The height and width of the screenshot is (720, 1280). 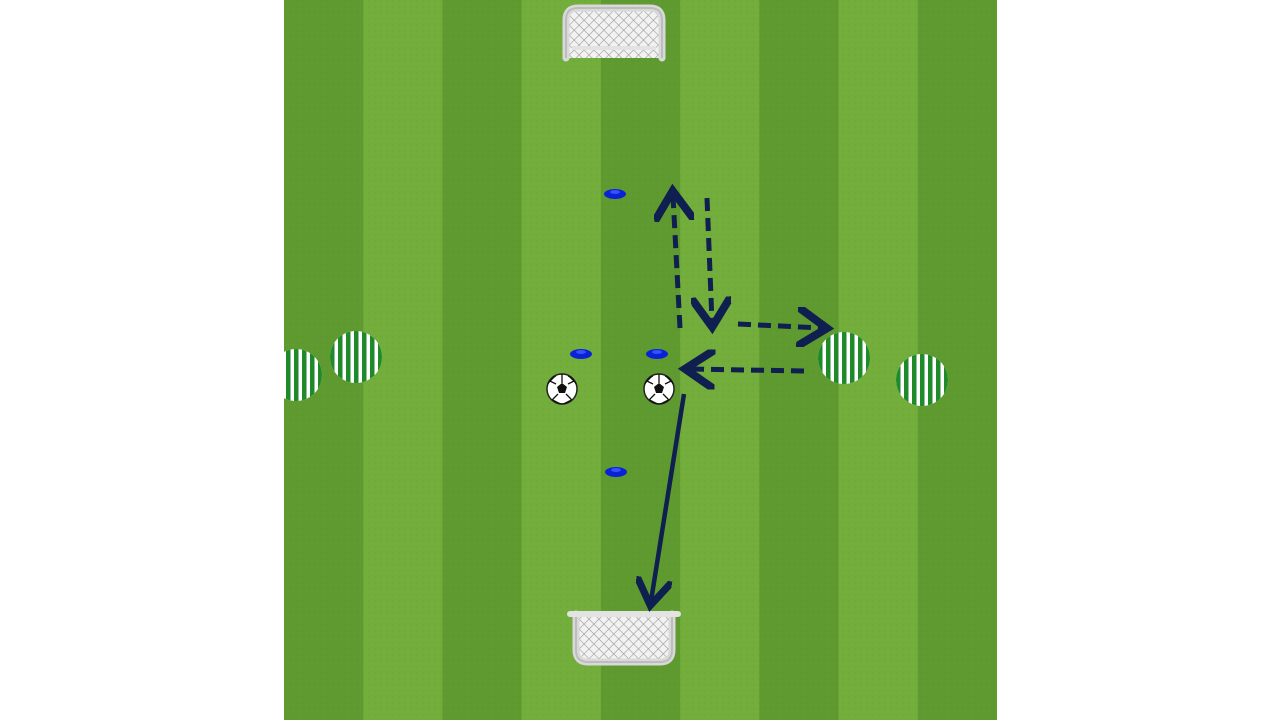 I want to click on run-up-arrow, so click(x=676, y=262).